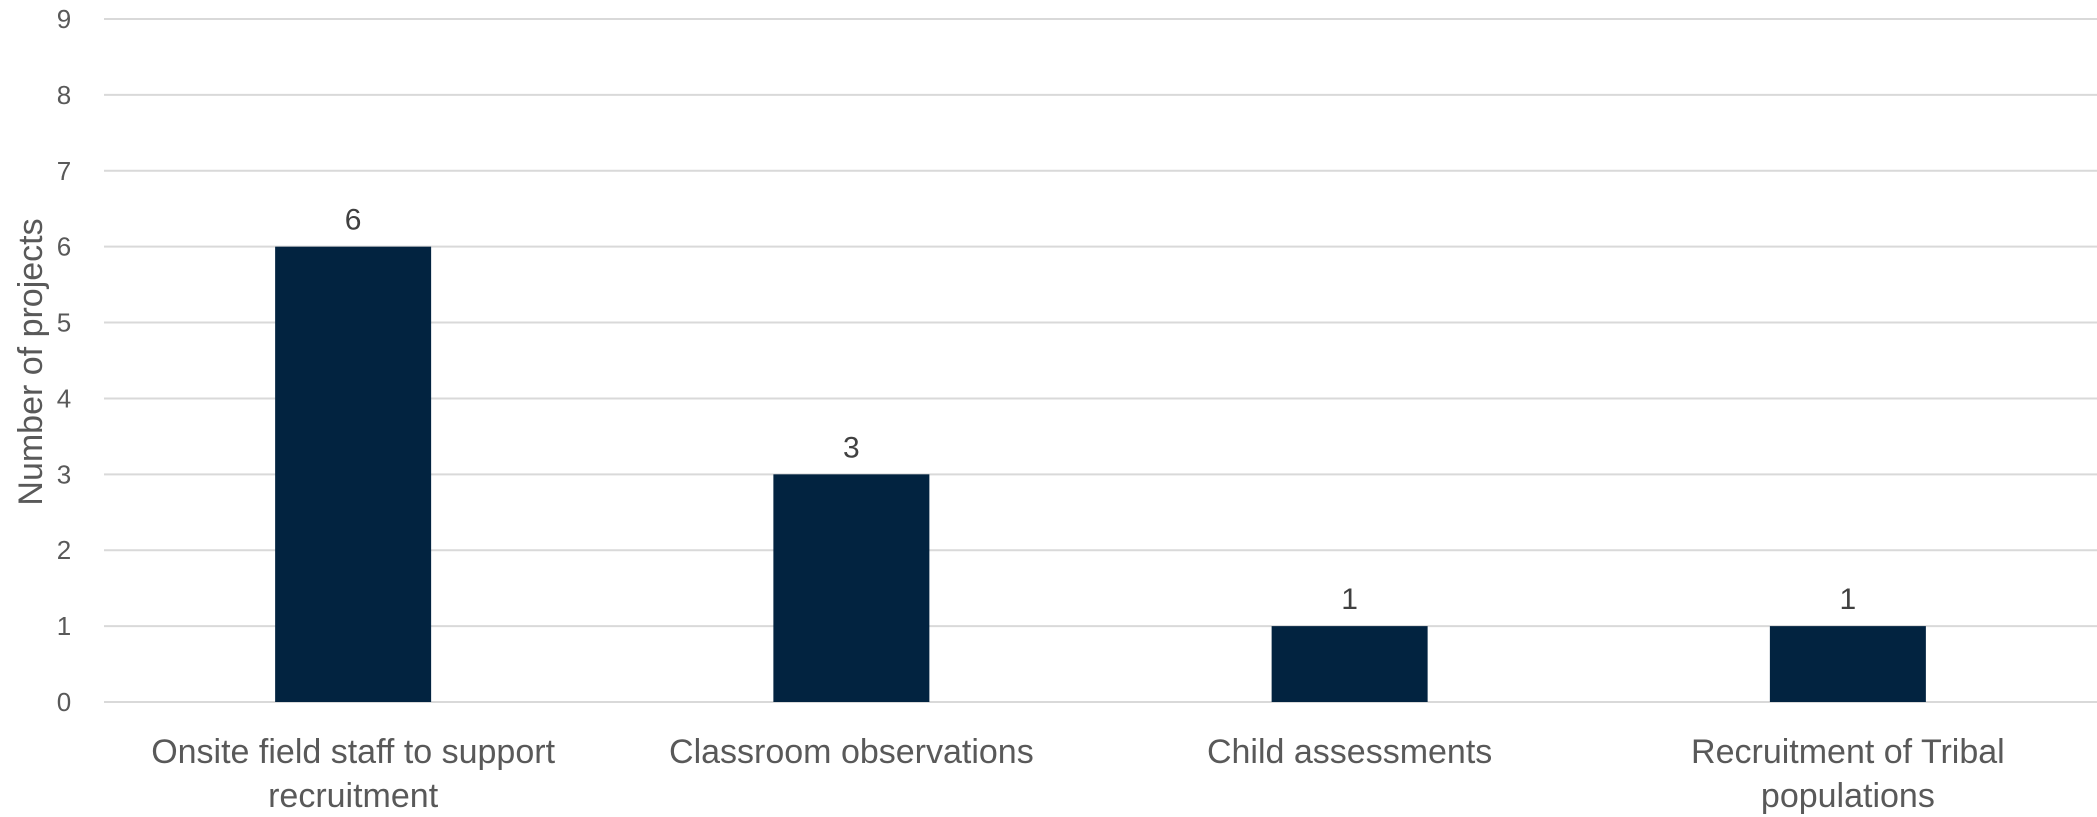 The width and height of the screenshot is (2097, 817). What do you see at coordinates (64, 323) in the screenshot?
I see `y-tick-label: 5` at bounding box center [64, 323].